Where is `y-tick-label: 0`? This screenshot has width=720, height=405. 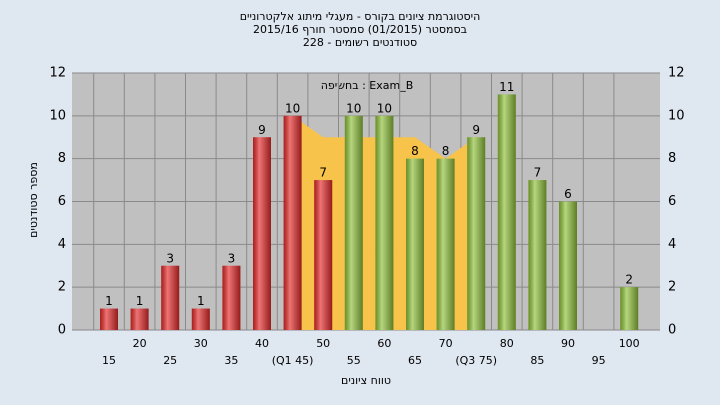 y-tick-label: 0 is located at coordinates (62, 330).